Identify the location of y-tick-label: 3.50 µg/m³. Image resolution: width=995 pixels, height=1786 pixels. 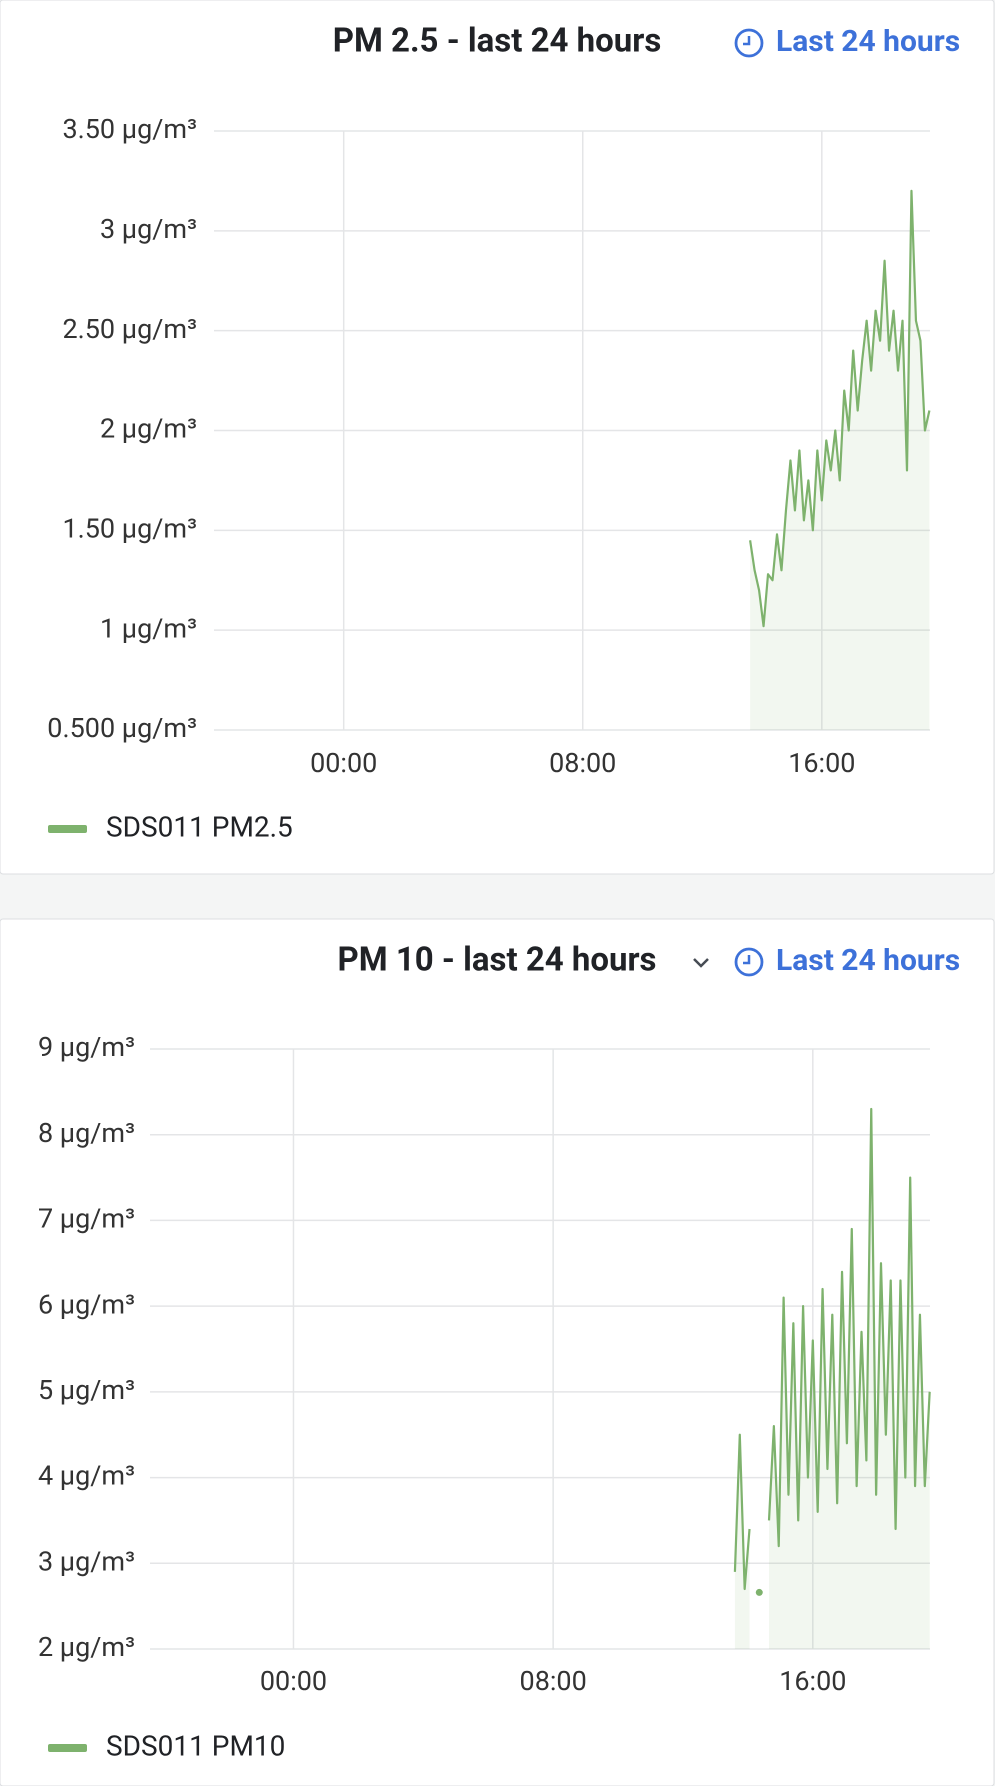
(129, 129).